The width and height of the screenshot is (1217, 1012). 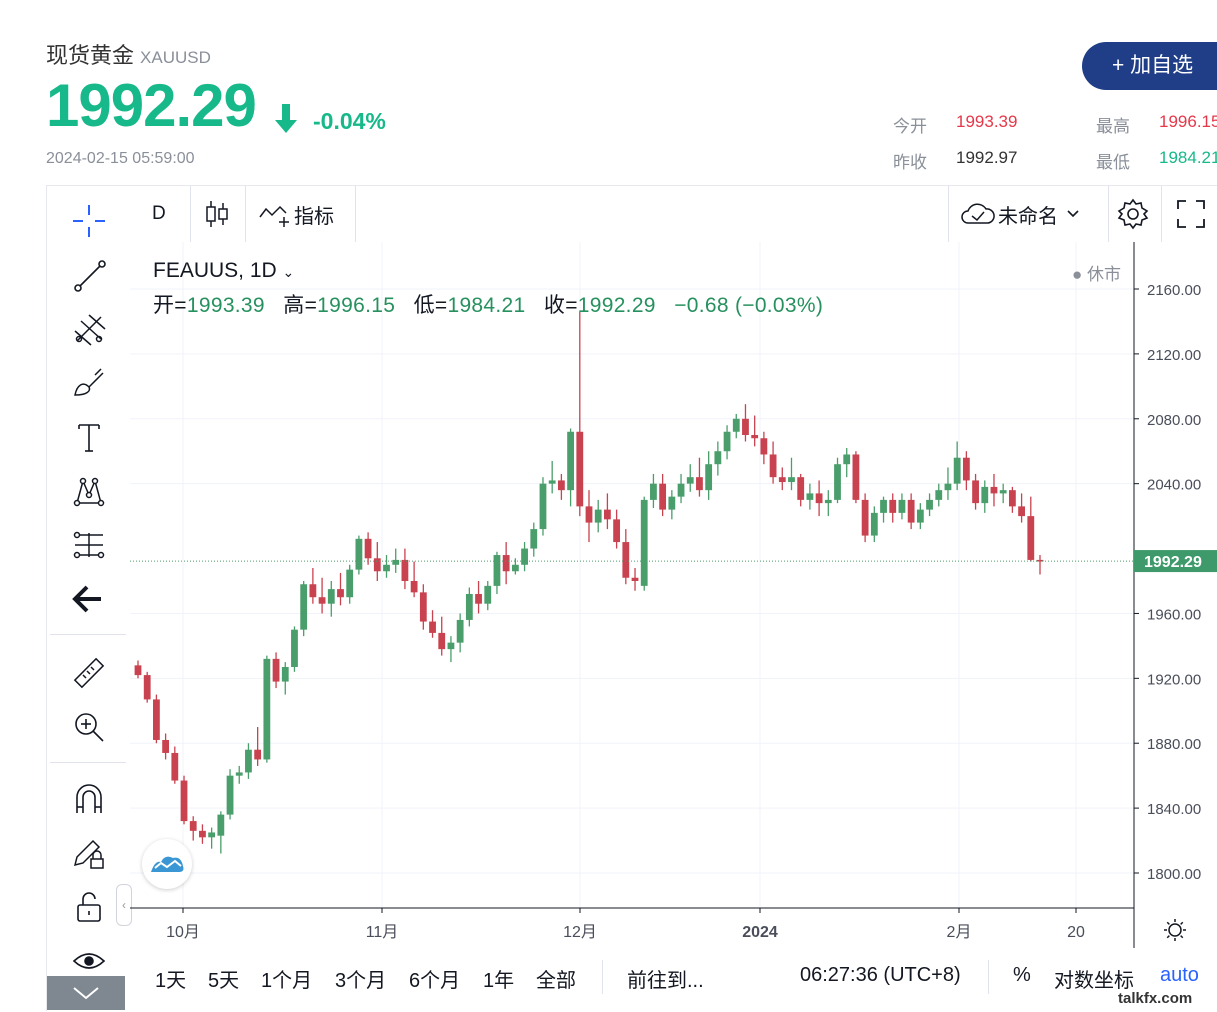 I want to click on unlock-tool, so click(x=88, y=907).